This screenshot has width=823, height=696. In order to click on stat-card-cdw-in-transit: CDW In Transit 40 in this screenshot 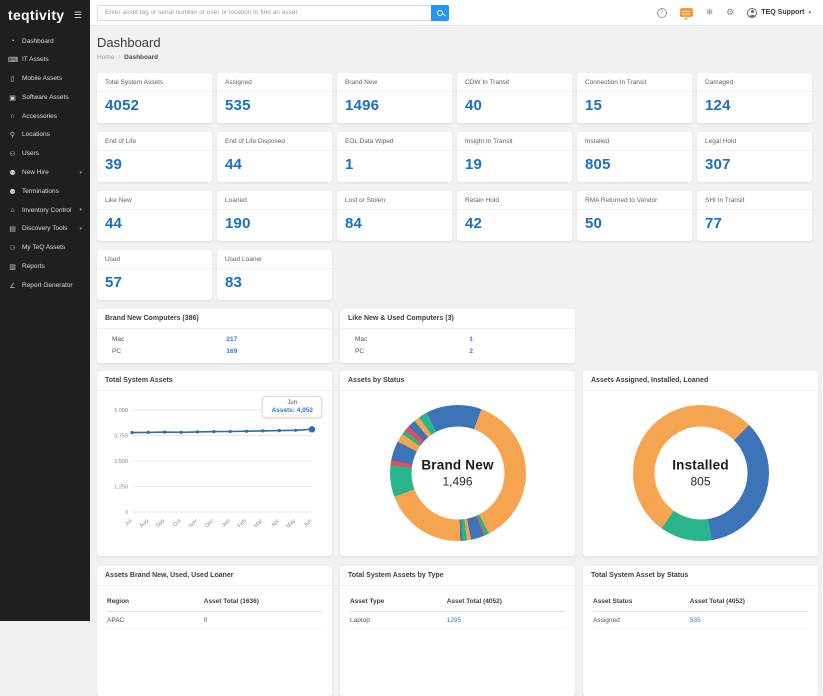, I will do `click(514, 98)`.